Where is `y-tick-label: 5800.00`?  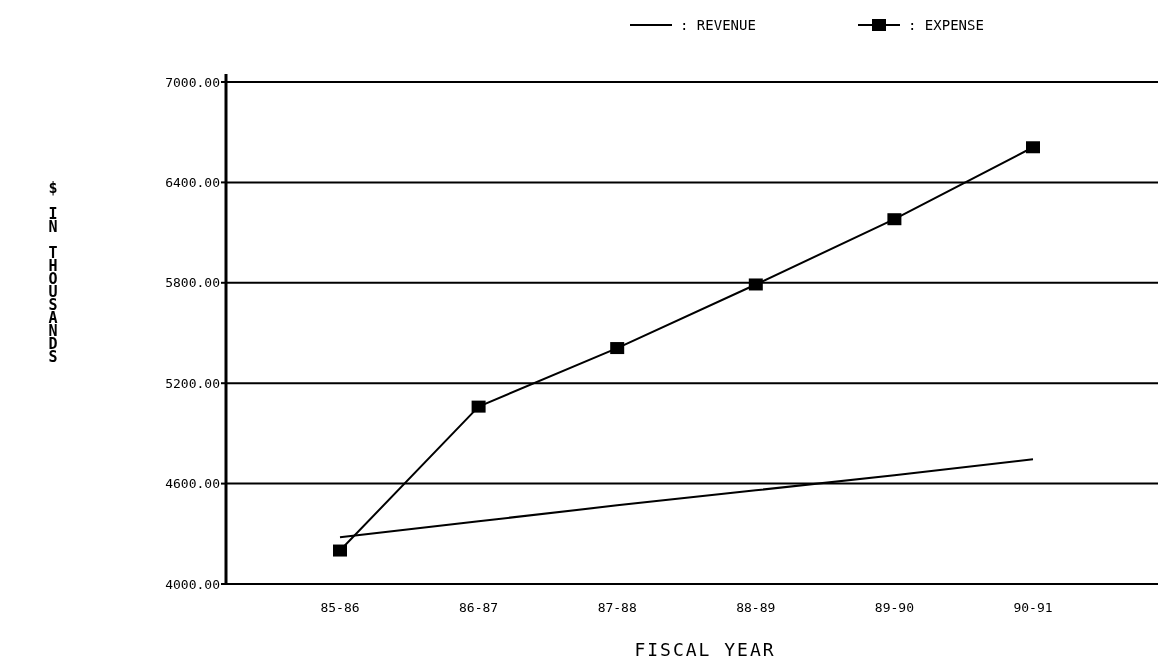 y-tick-label: 5800.00 is located at coordinates (192, 283).